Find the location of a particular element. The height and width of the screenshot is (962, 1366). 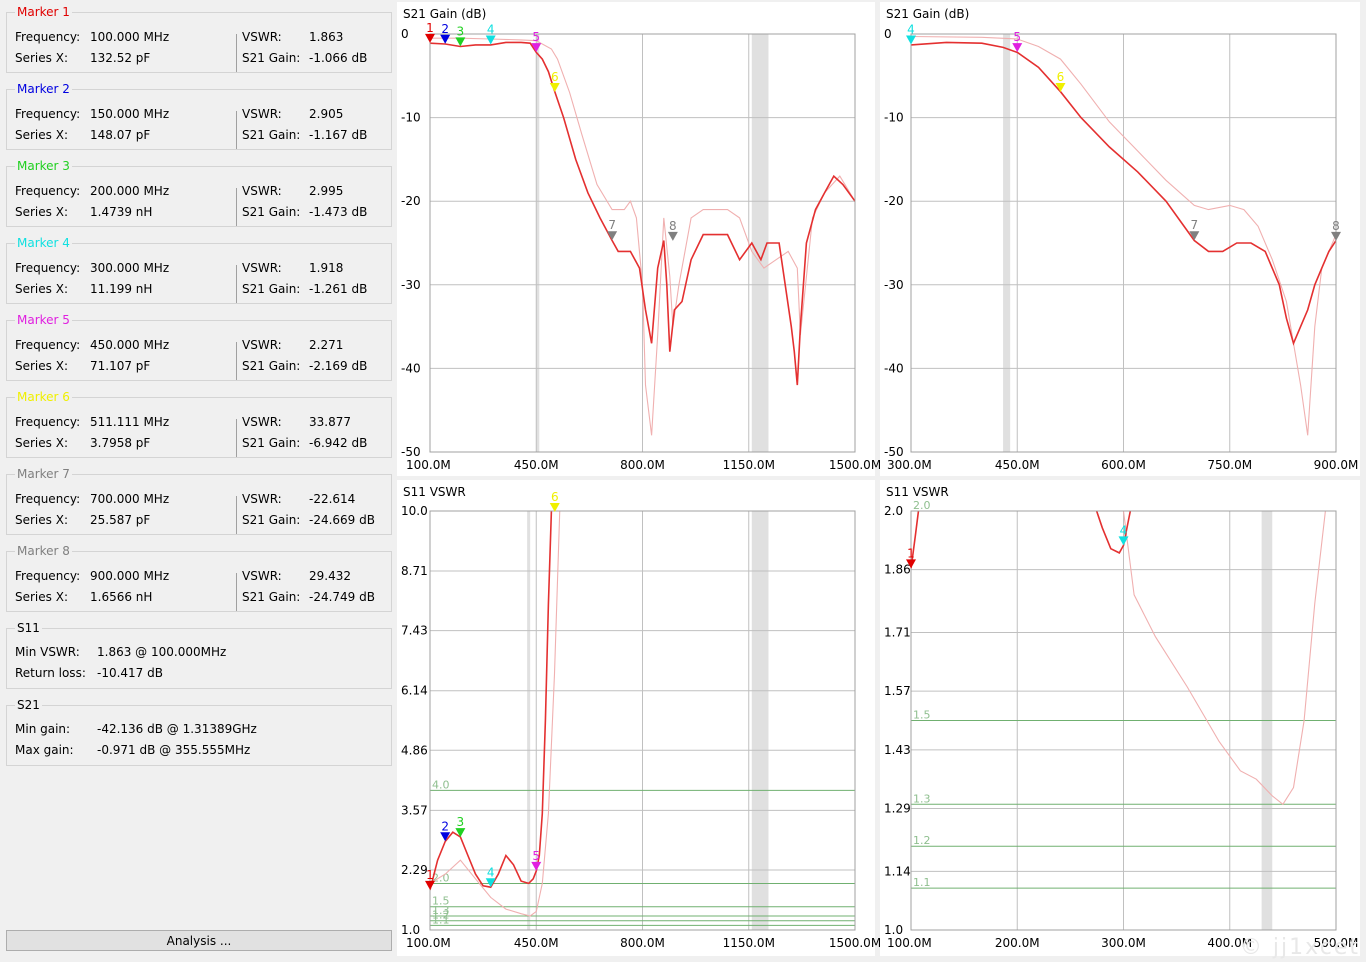

series-x-value: 3.7958 pF is located at coordinates (120, 443).